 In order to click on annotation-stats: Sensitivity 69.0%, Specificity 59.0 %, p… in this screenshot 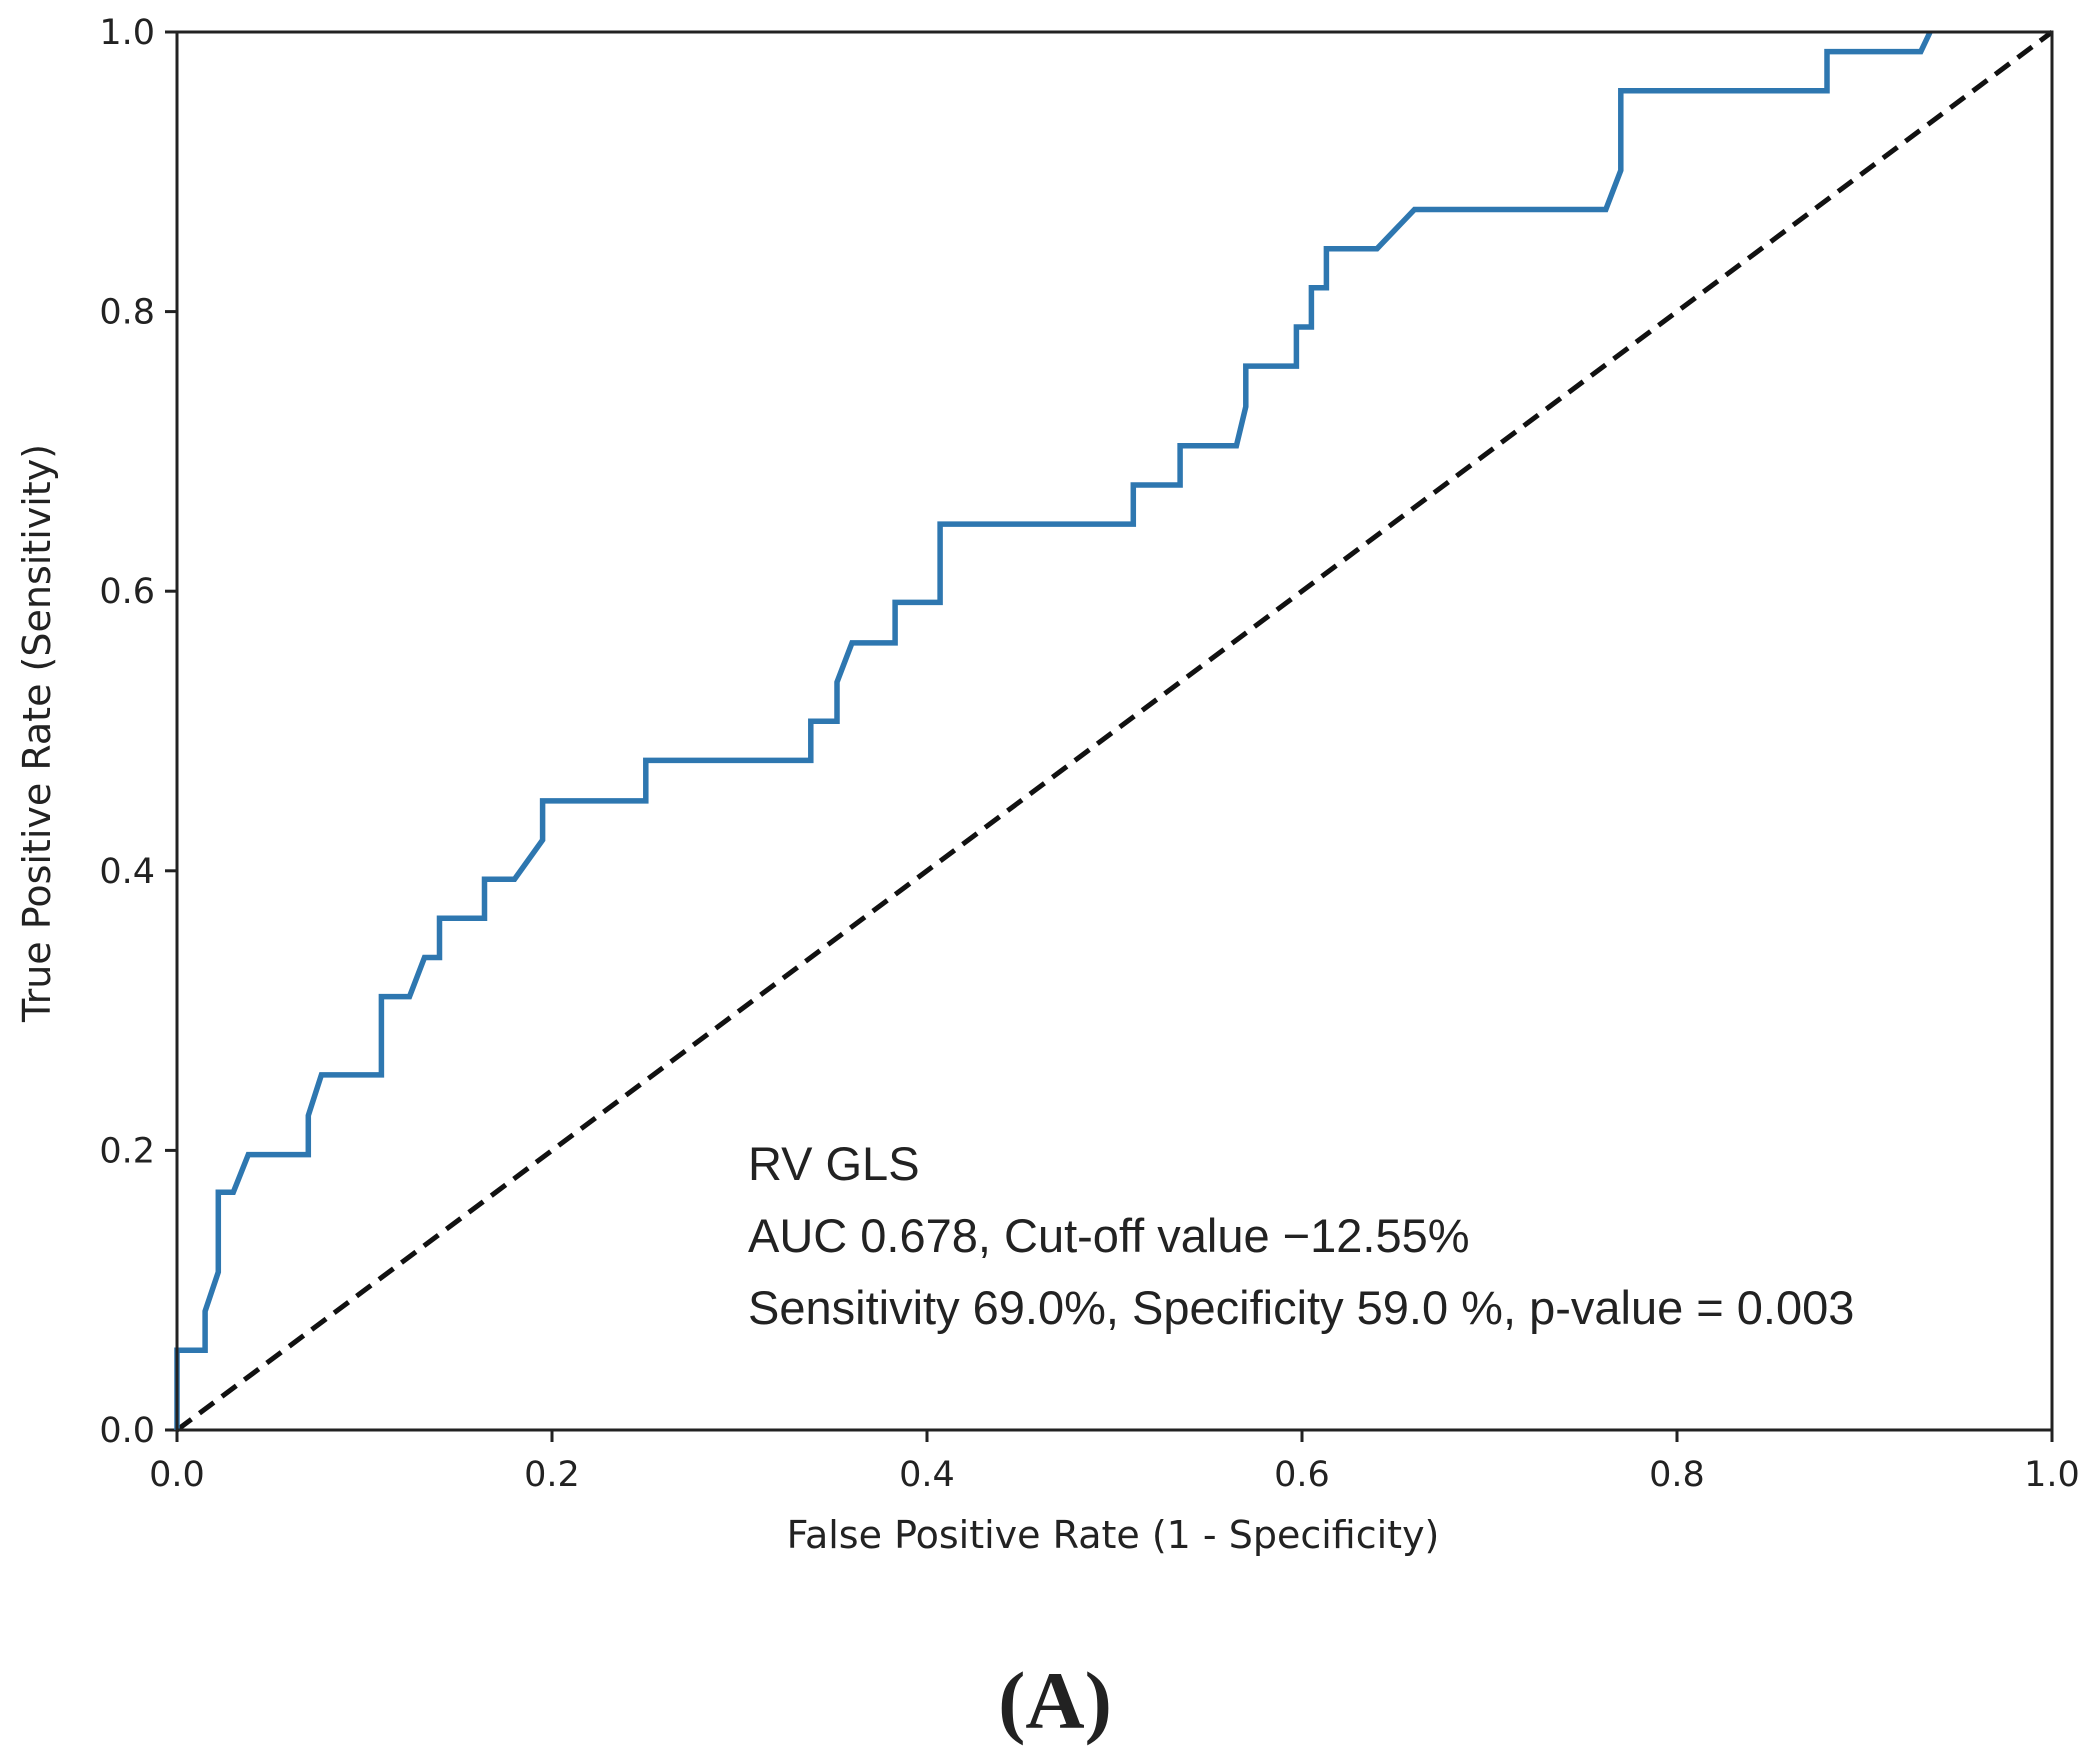, I will do `click(1301, 1307)`.